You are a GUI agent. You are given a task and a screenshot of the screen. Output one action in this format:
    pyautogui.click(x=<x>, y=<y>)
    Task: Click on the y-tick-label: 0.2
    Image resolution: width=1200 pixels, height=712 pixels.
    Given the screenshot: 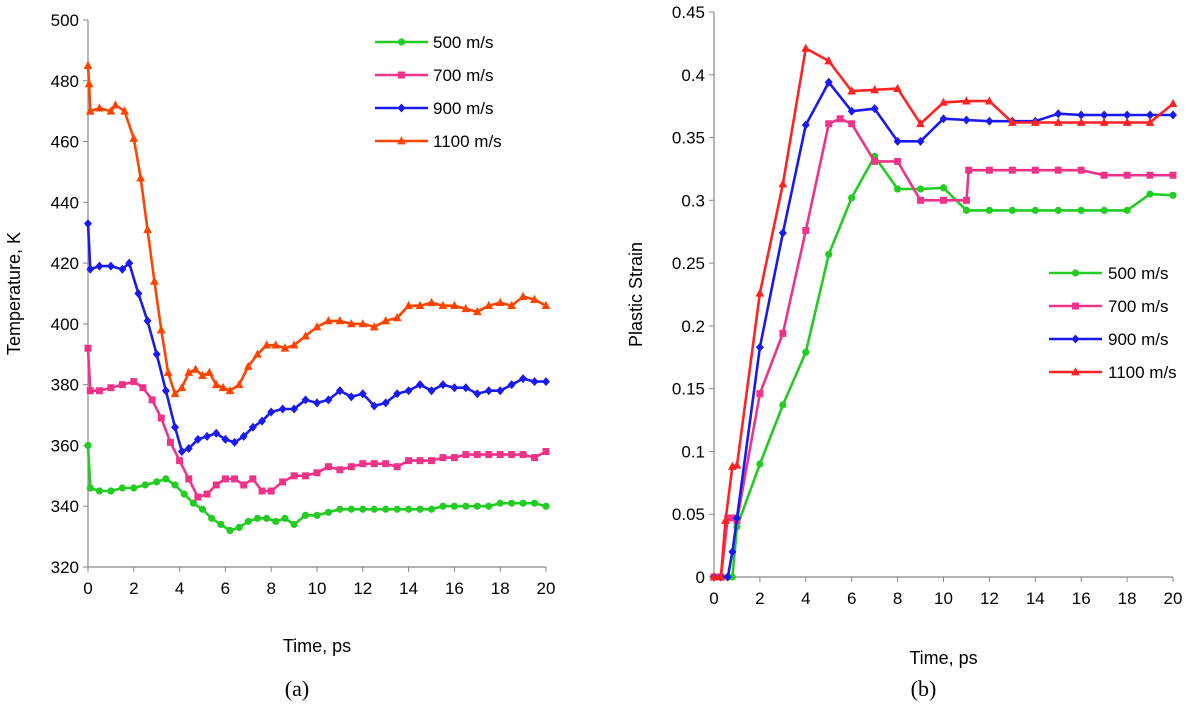 What is the action you would take?
    pyautogui.click(x=693, y=326)
    